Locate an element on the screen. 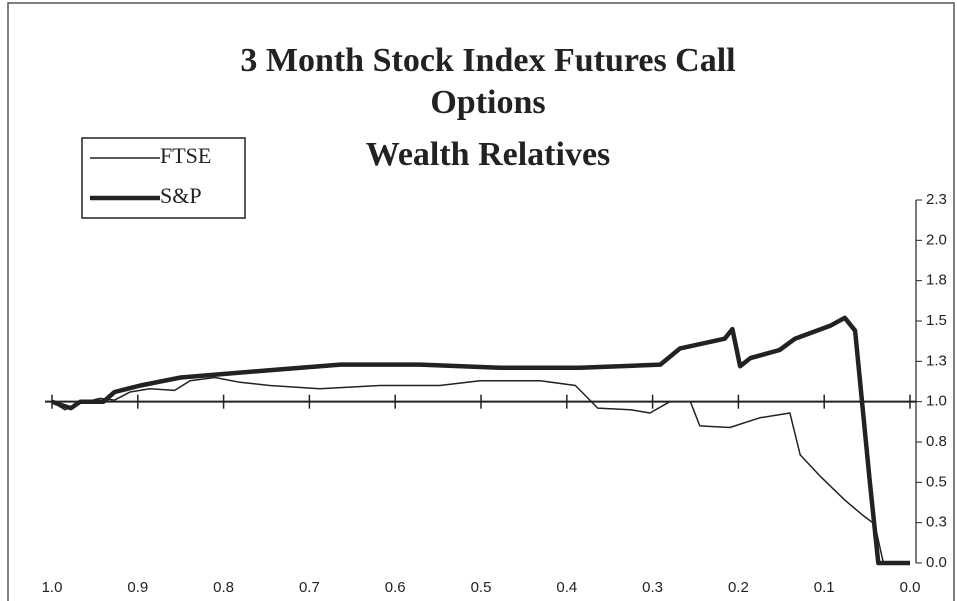 Image resolution: width=957 pixels, height=601 pixels. y-tick-label: 1.0 is located at coordinates (936, 401).